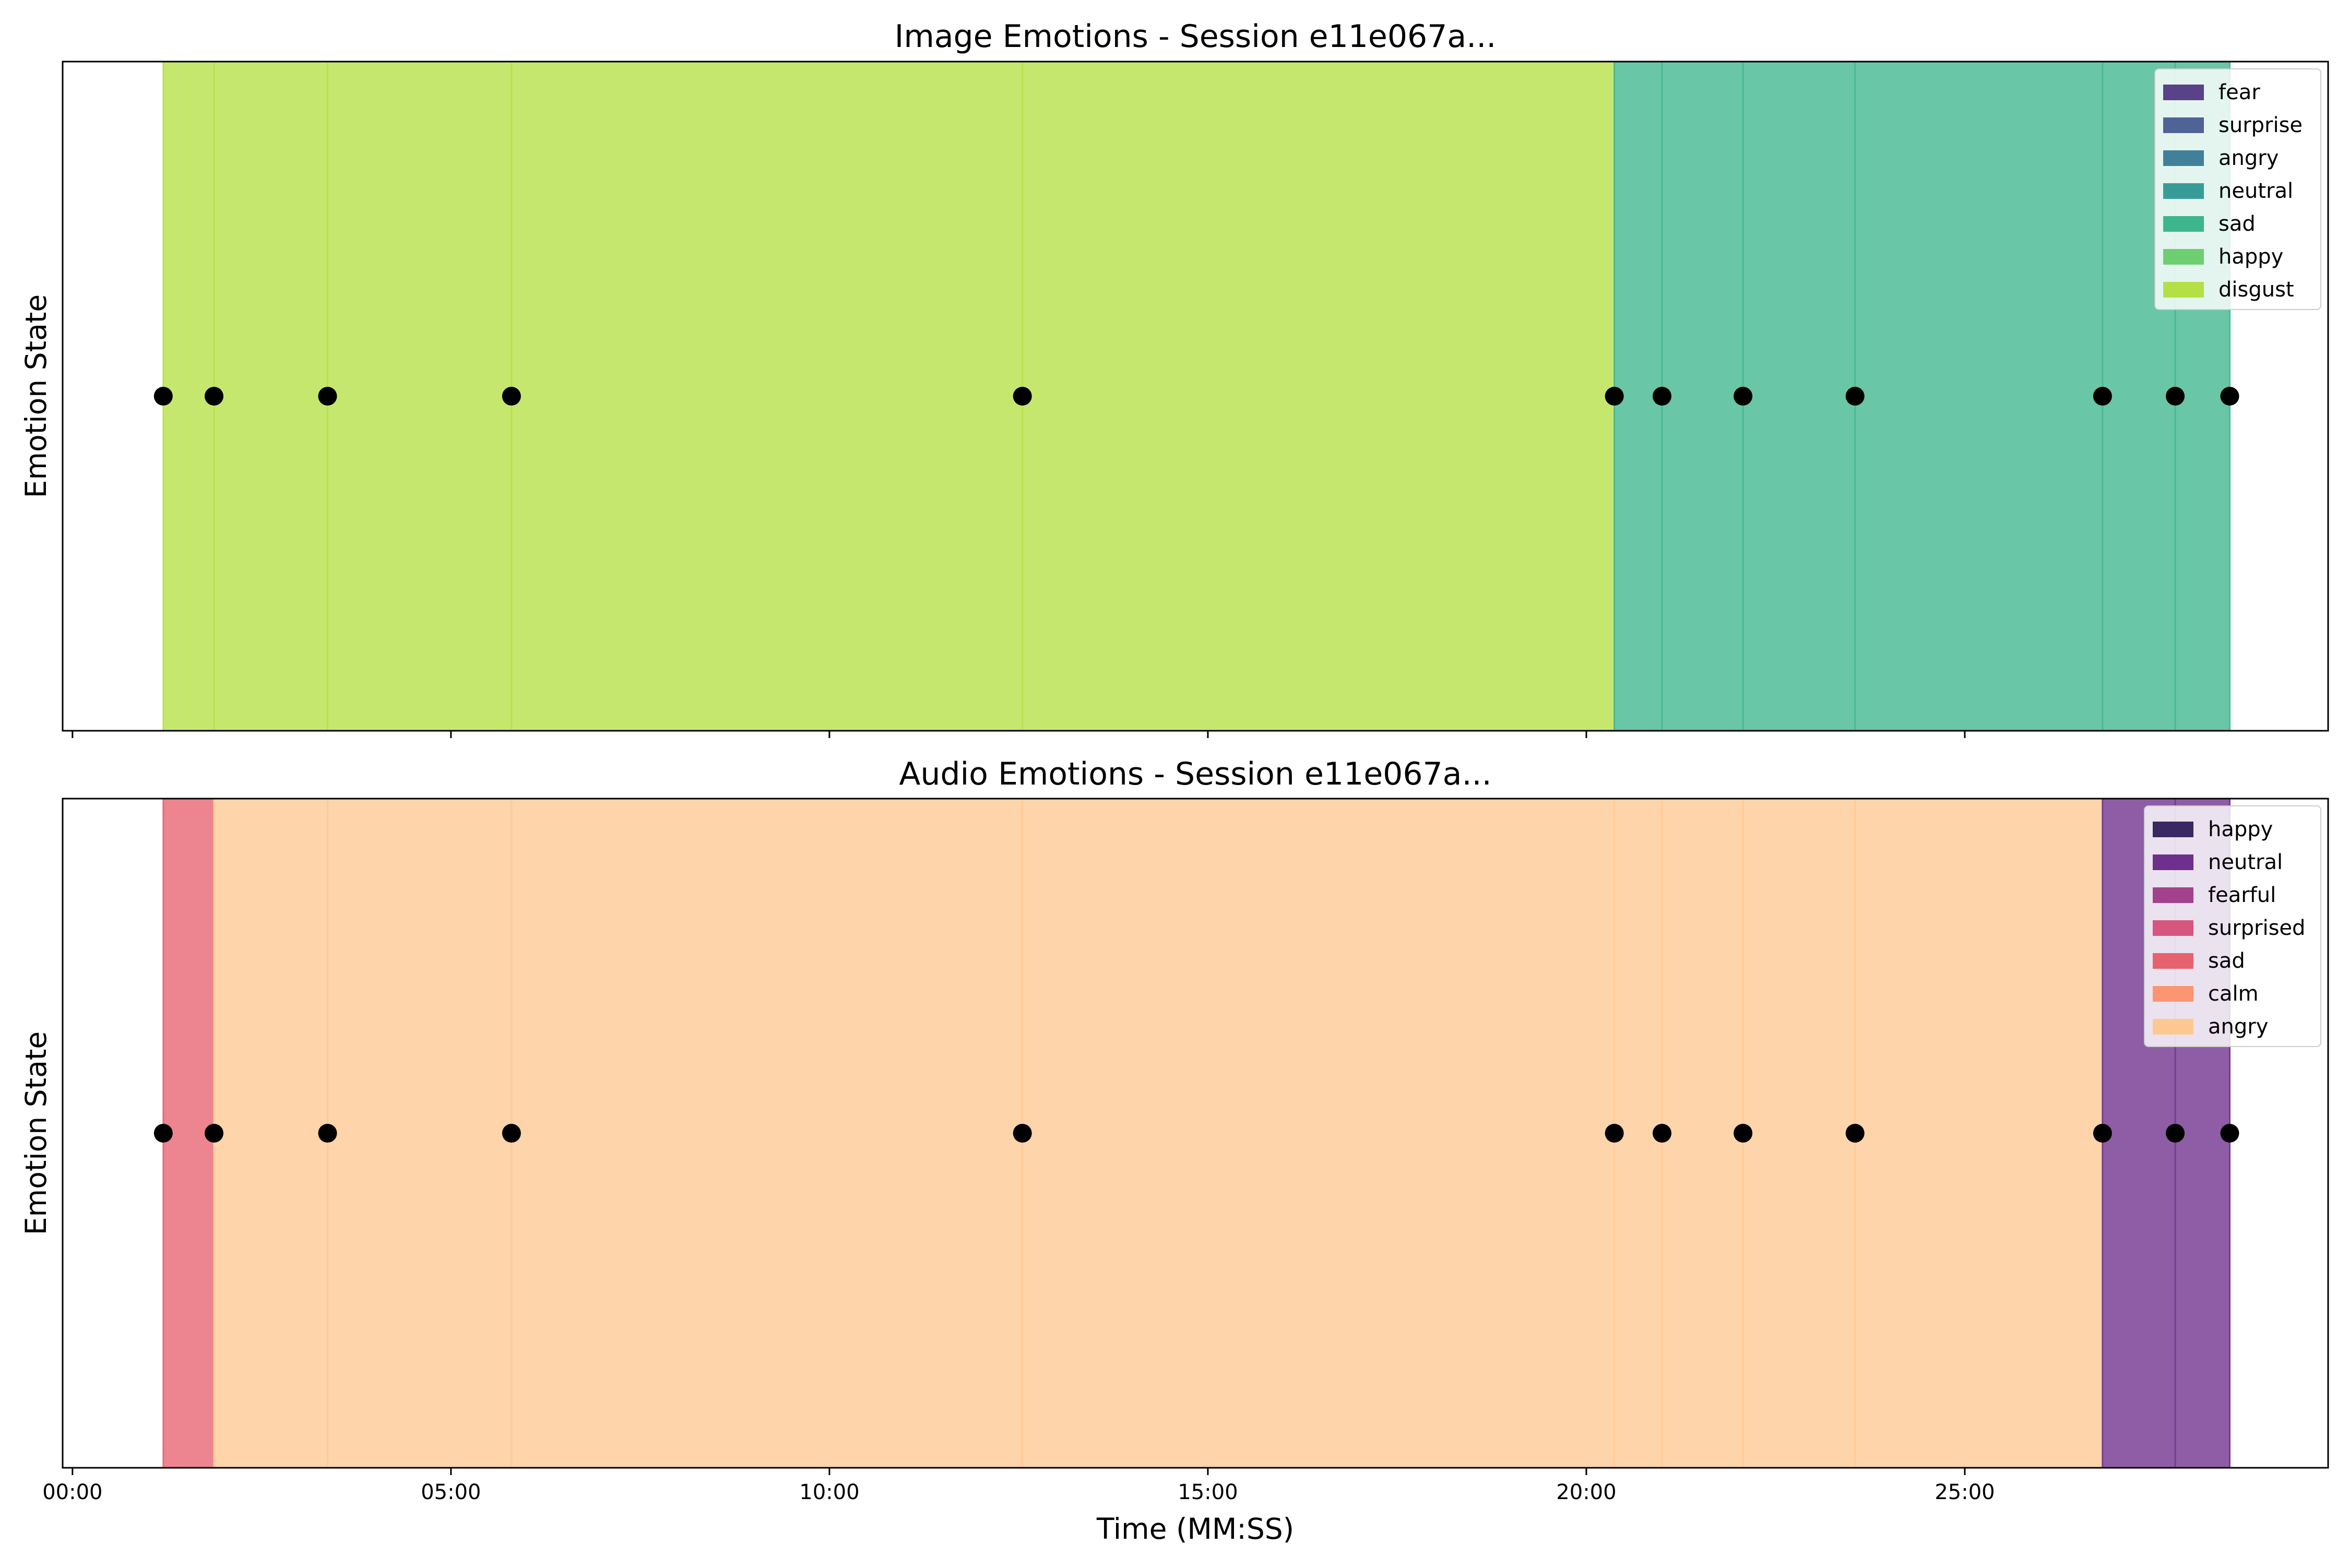 This screenshot has width=2349, height=1568. Describe the element at coordinates (2184, 191) in the screenshot. I see `image-legend-swatch-neutral` at that location.